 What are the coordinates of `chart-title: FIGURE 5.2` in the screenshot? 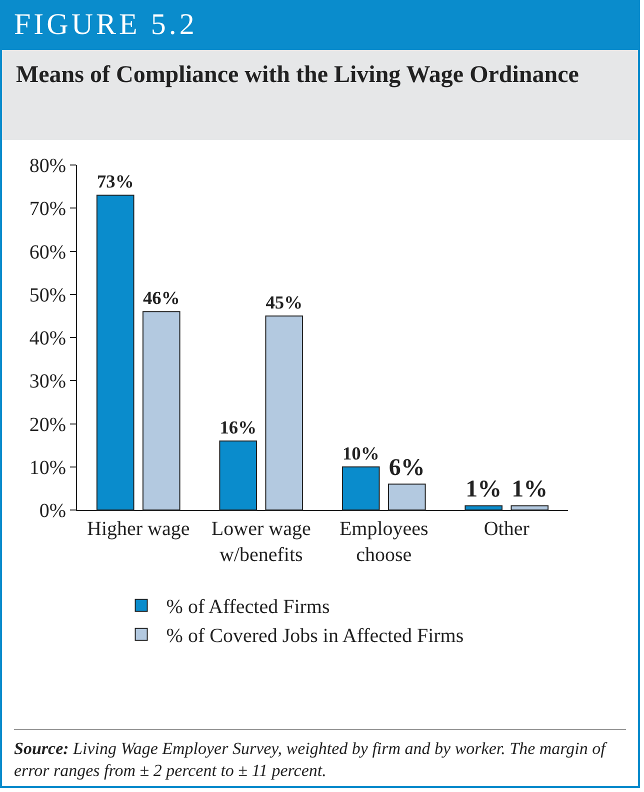 It's located at (320, 26).